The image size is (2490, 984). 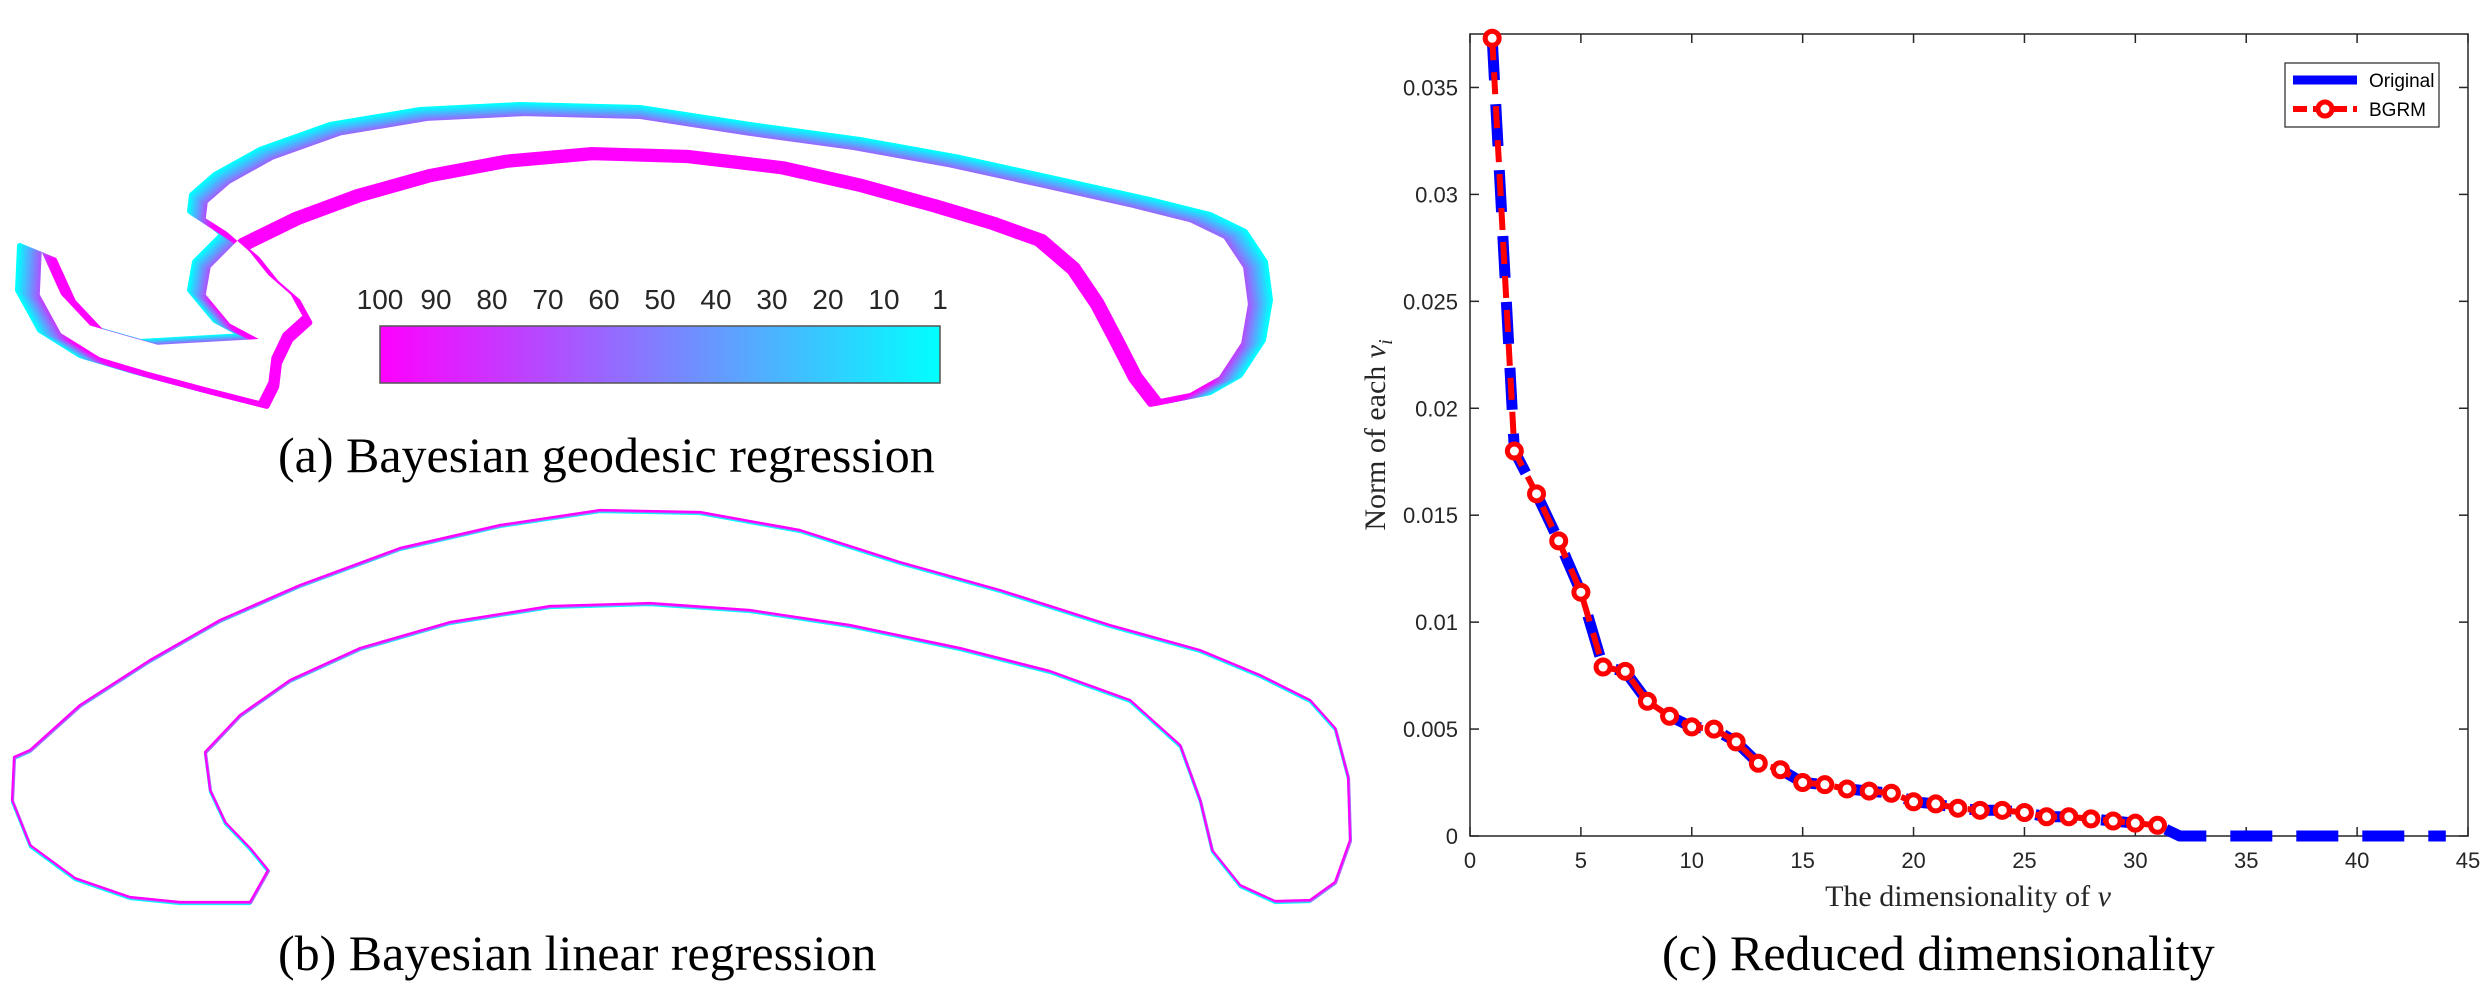 What do you see at coordinates (2325, 109) in the screenshot?
I see `legend-bgrm-marker` at bounding box center [2325, 109].